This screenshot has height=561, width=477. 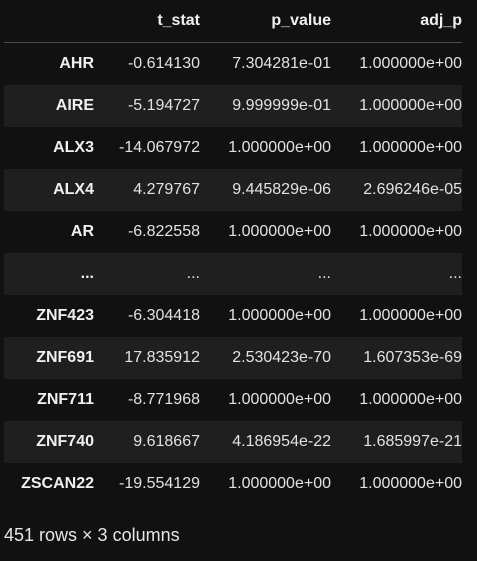 I want to click on header-row: t_stat p_value adj_p, so click(x=233, y=21).